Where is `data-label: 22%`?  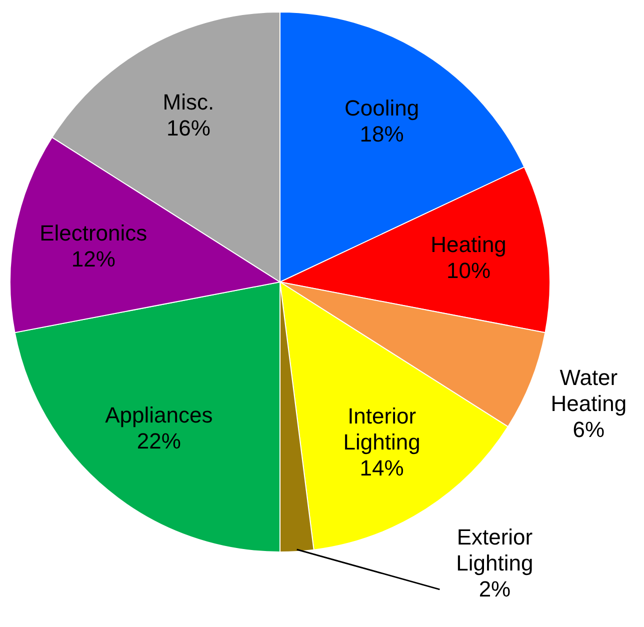
data-label: 22% is located at coordinates (158, 441).